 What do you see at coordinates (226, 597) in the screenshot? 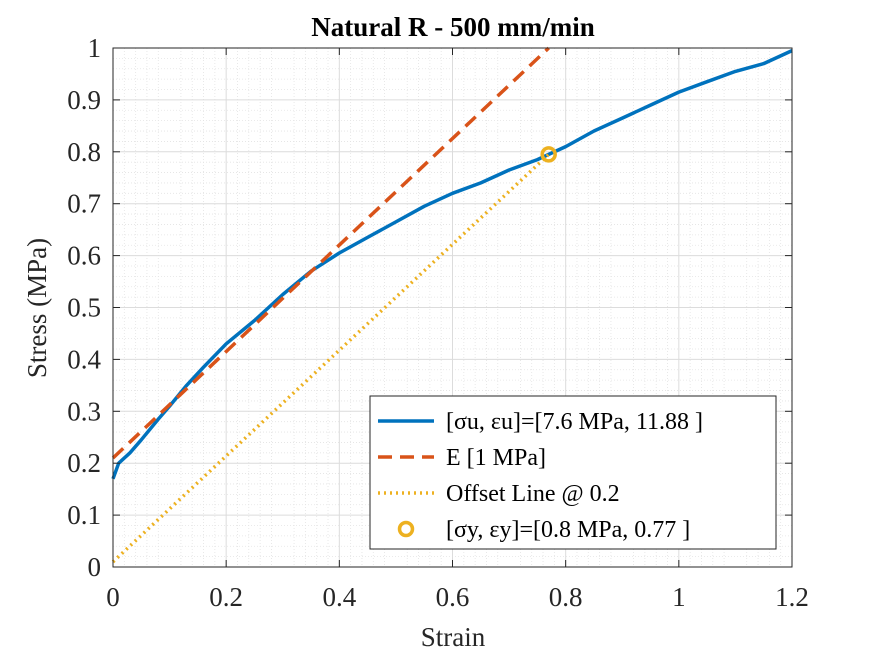
I see `x-tick-label: 0.2` at bounding box center [226, 597].